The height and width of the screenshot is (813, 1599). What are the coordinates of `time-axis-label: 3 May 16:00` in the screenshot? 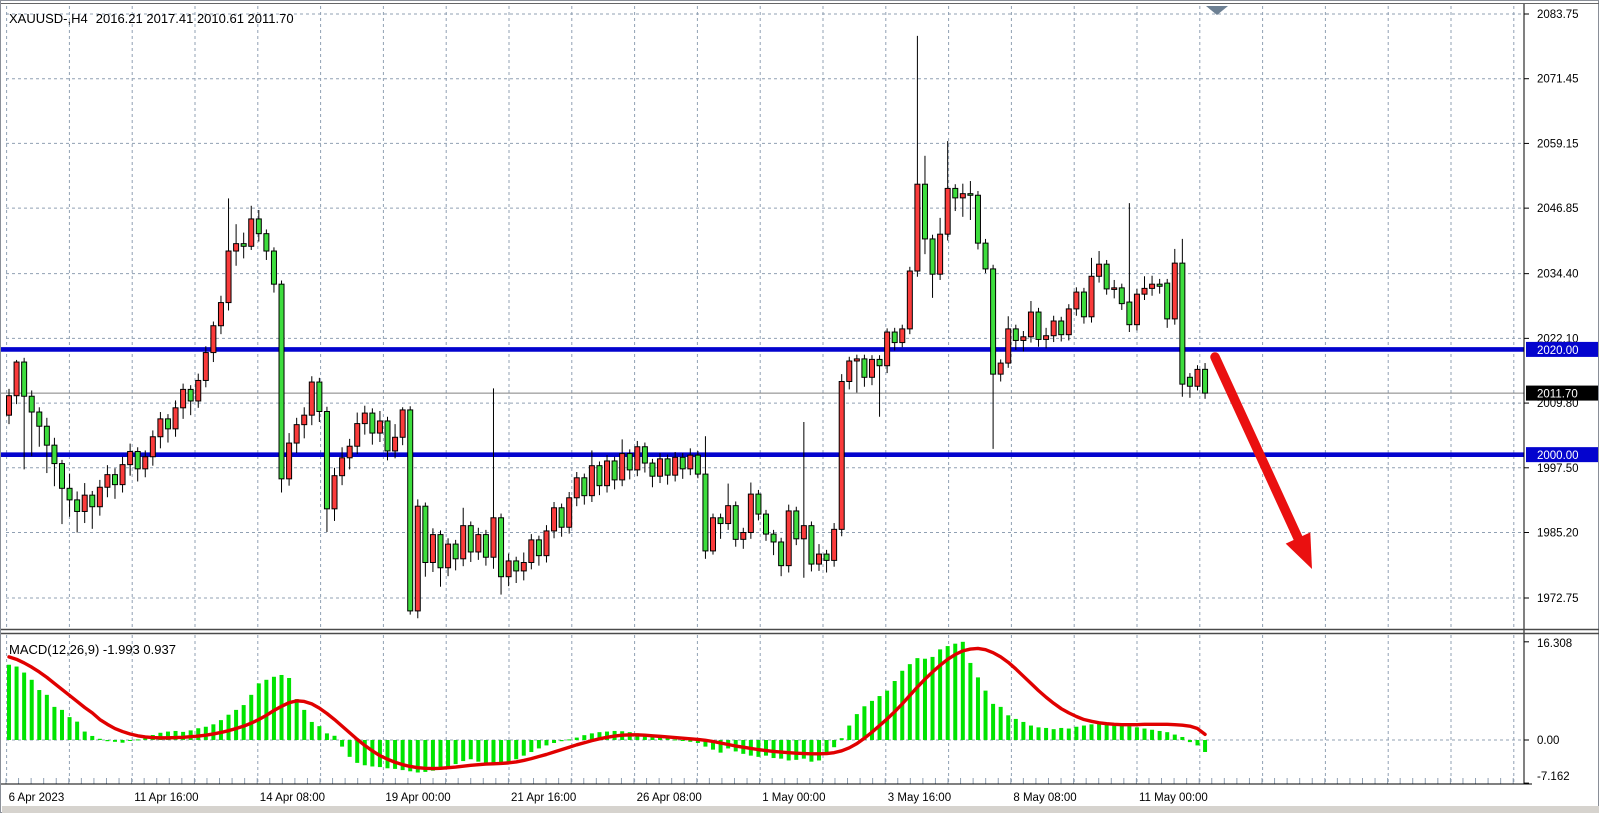 It's located at (919, 798).